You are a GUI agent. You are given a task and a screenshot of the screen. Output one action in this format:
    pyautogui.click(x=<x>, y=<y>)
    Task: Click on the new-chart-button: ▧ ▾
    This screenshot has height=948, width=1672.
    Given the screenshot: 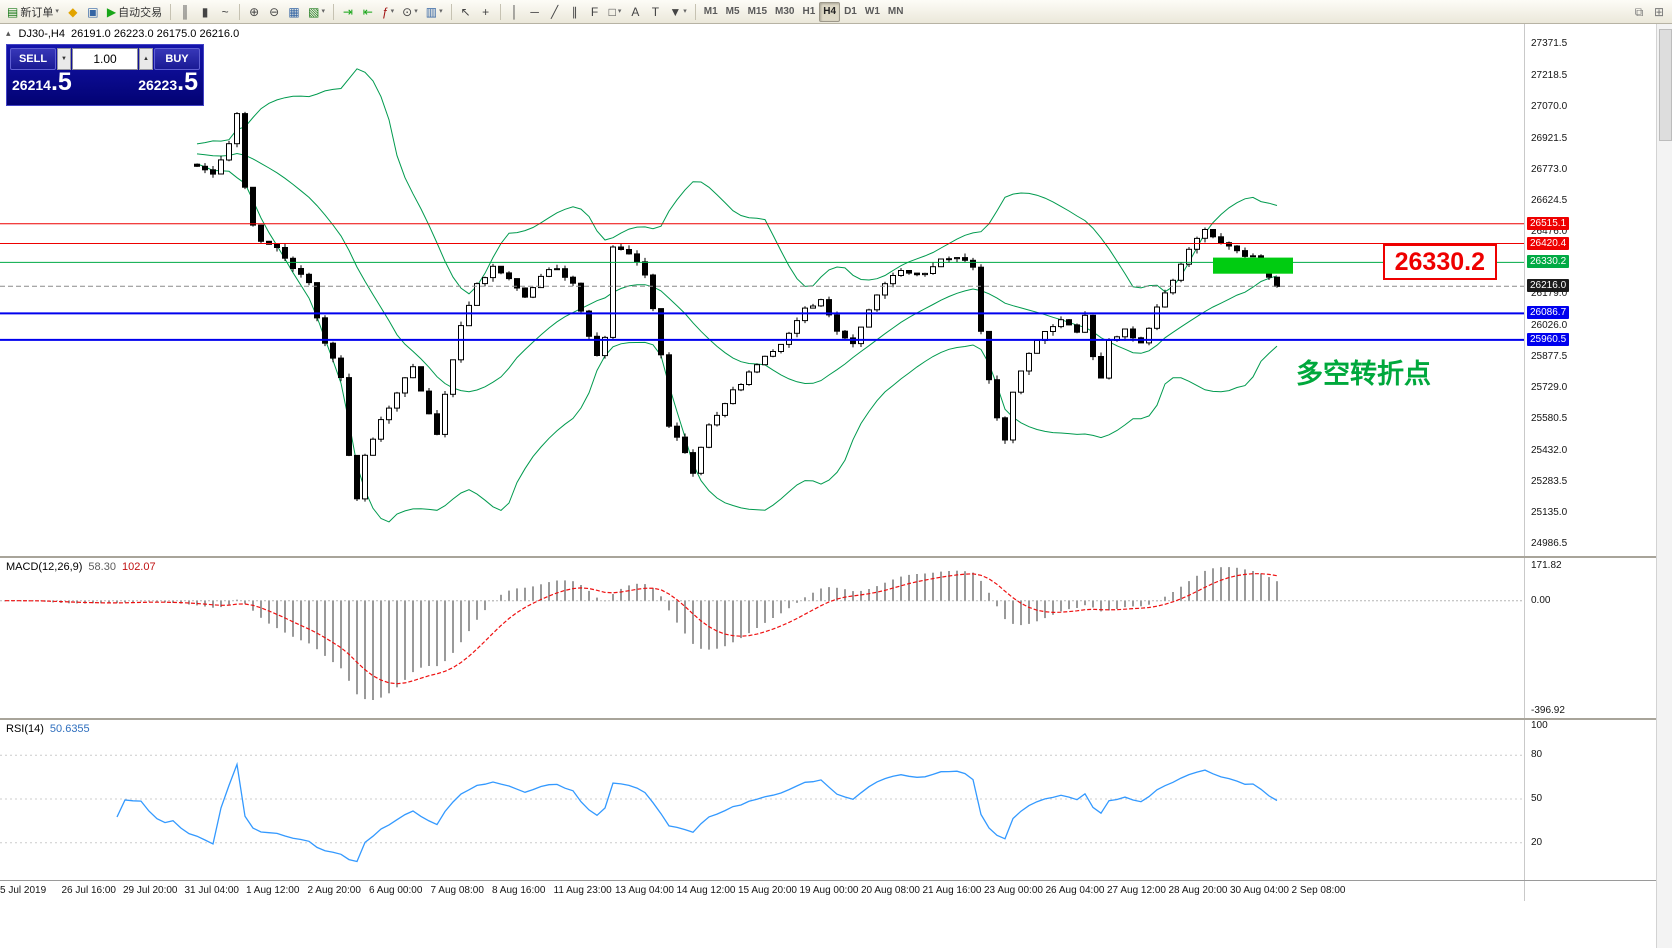 What is the action you would take?
    pyautogui.click(x=316, y=12)
    